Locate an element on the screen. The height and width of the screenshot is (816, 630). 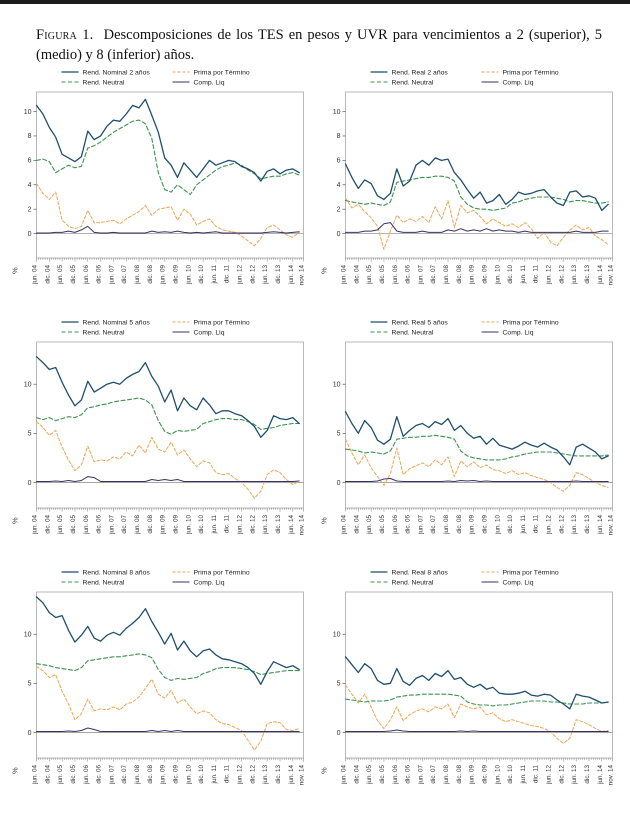
y-tick-label: 8 is located at coordinates (30, 136).